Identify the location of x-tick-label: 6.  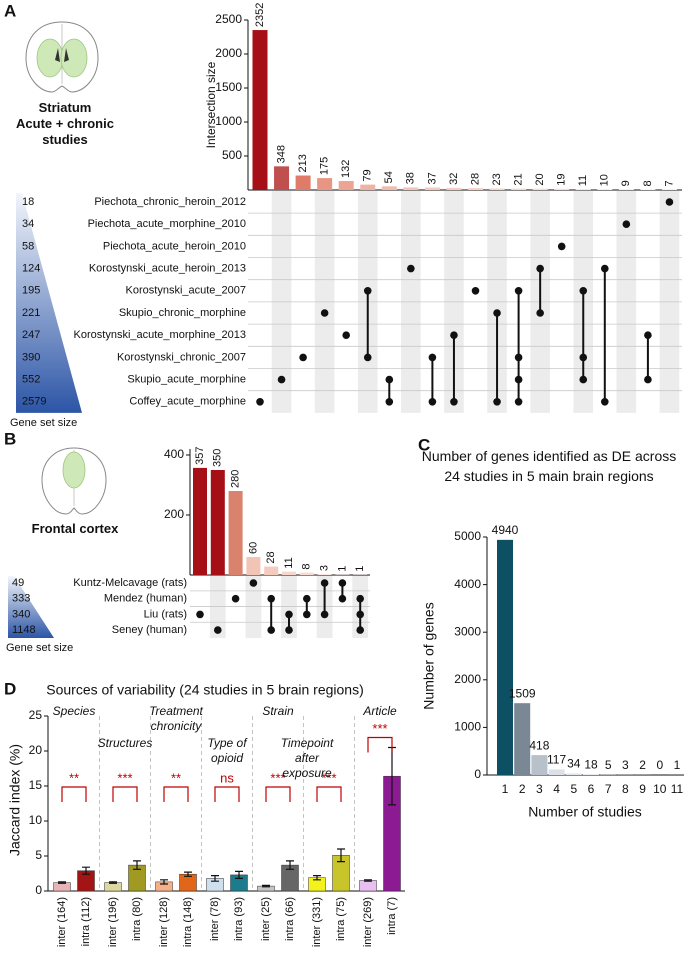
(591, 789).